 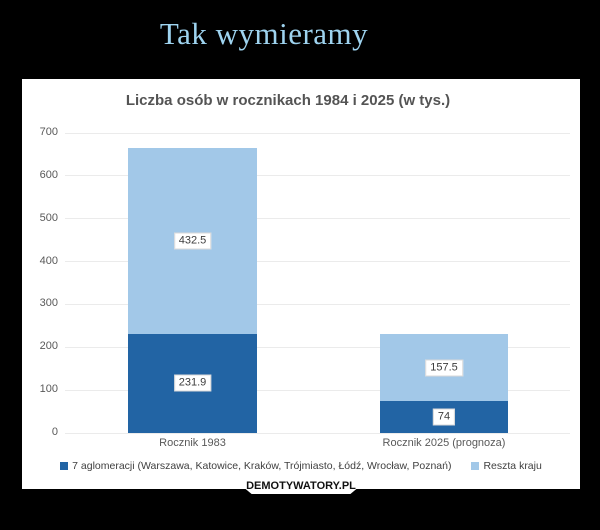 I want to click on legend-item: Reszta kraju, so click(x=506, y=466).